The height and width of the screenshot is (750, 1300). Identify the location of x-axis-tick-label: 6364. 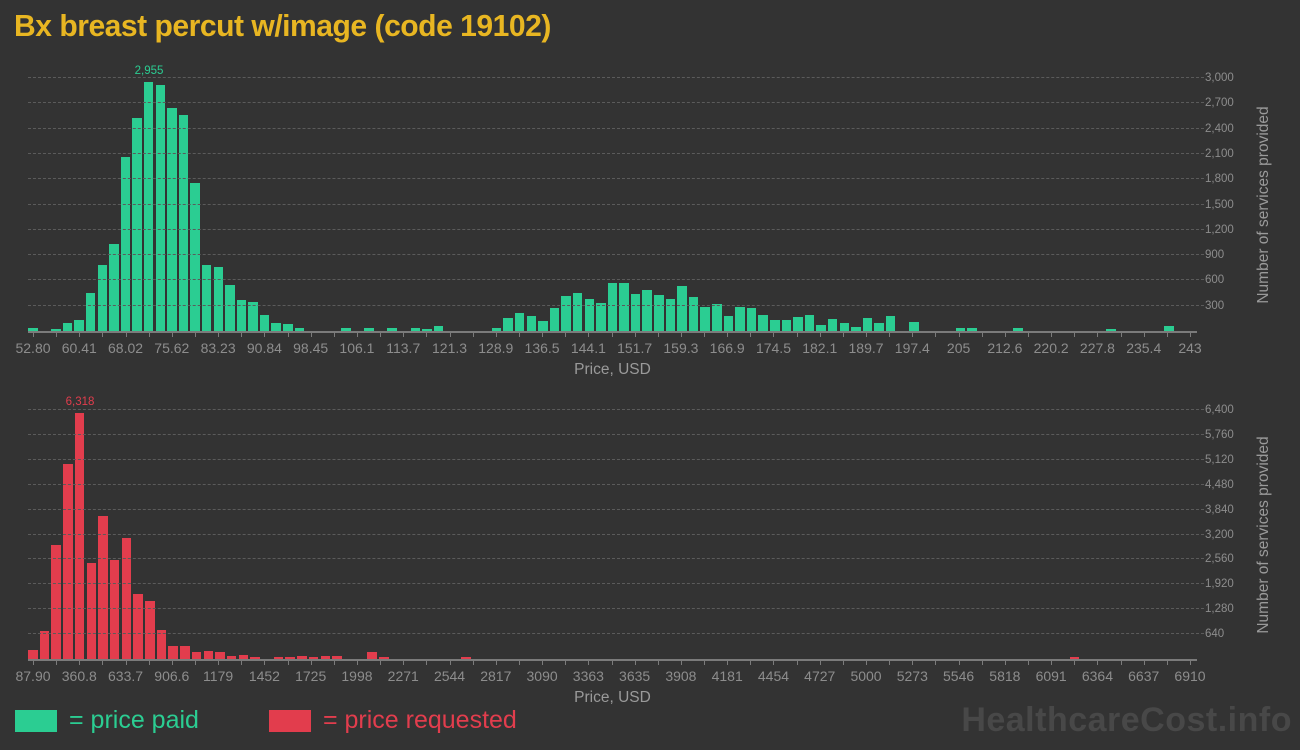
(1097, 676).